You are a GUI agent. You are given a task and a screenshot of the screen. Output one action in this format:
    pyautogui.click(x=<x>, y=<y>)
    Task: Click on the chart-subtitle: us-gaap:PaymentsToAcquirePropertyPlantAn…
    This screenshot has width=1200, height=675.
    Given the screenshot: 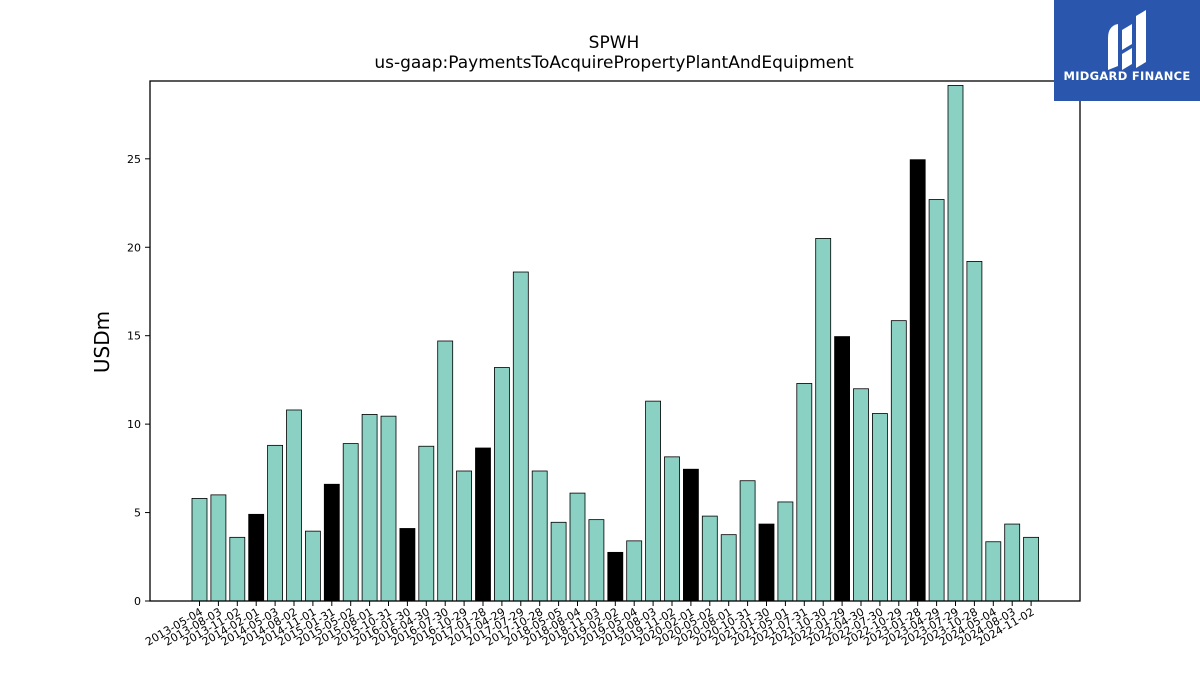 What is the action you would take?
    pyautogui.click(x=614, y=63)
    